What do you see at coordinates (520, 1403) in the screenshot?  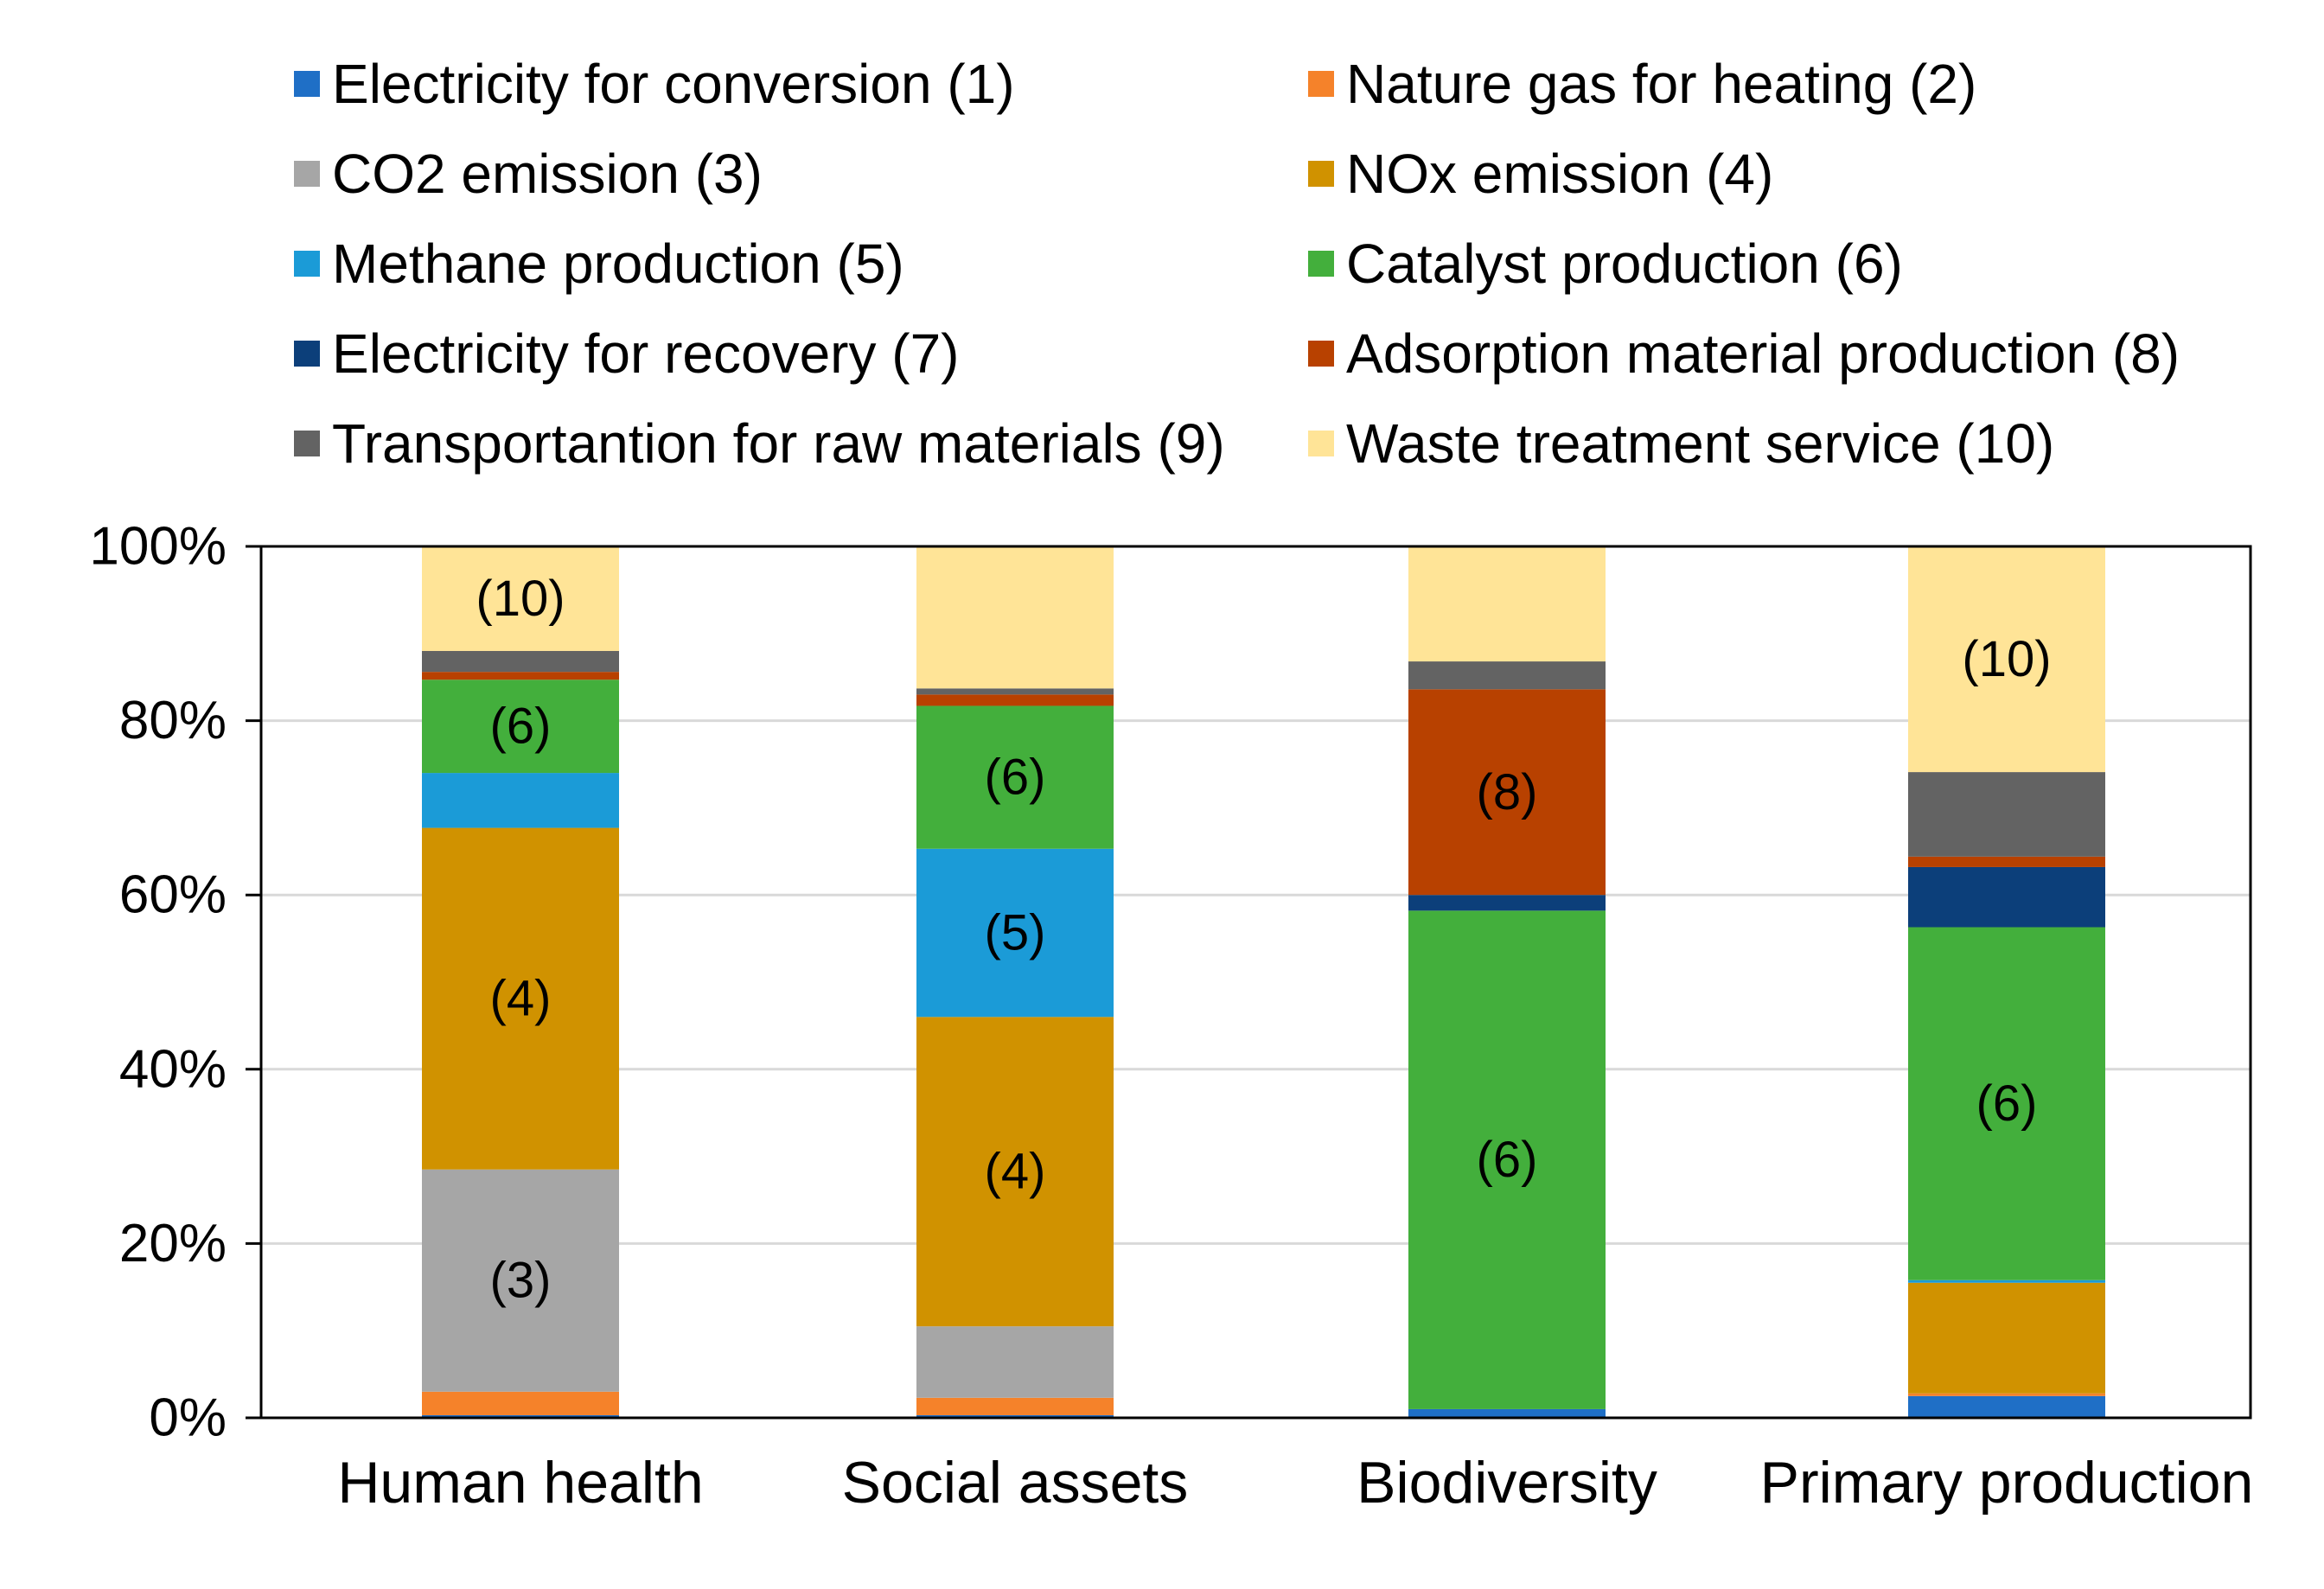 I see `bar-segment-human-health-nature-gas-for-heating` at bounding box center [520, 1403].